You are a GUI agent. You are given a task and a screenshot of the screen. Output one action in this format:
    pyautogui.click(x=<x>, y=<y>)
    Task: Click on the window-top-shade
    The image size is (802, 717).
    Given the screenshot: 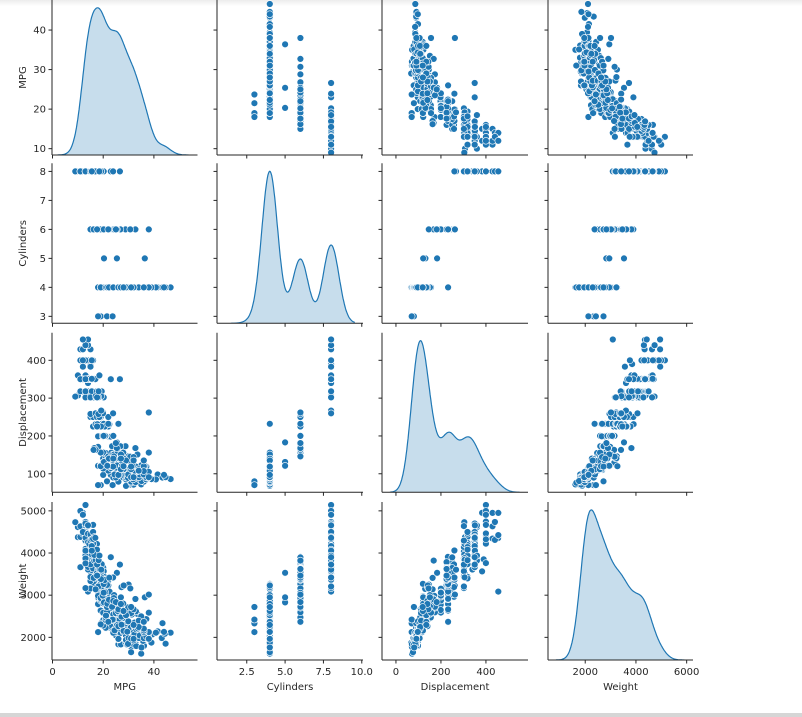 What is the action you would take?
    pyautogui.click(x=401, y=3)
    